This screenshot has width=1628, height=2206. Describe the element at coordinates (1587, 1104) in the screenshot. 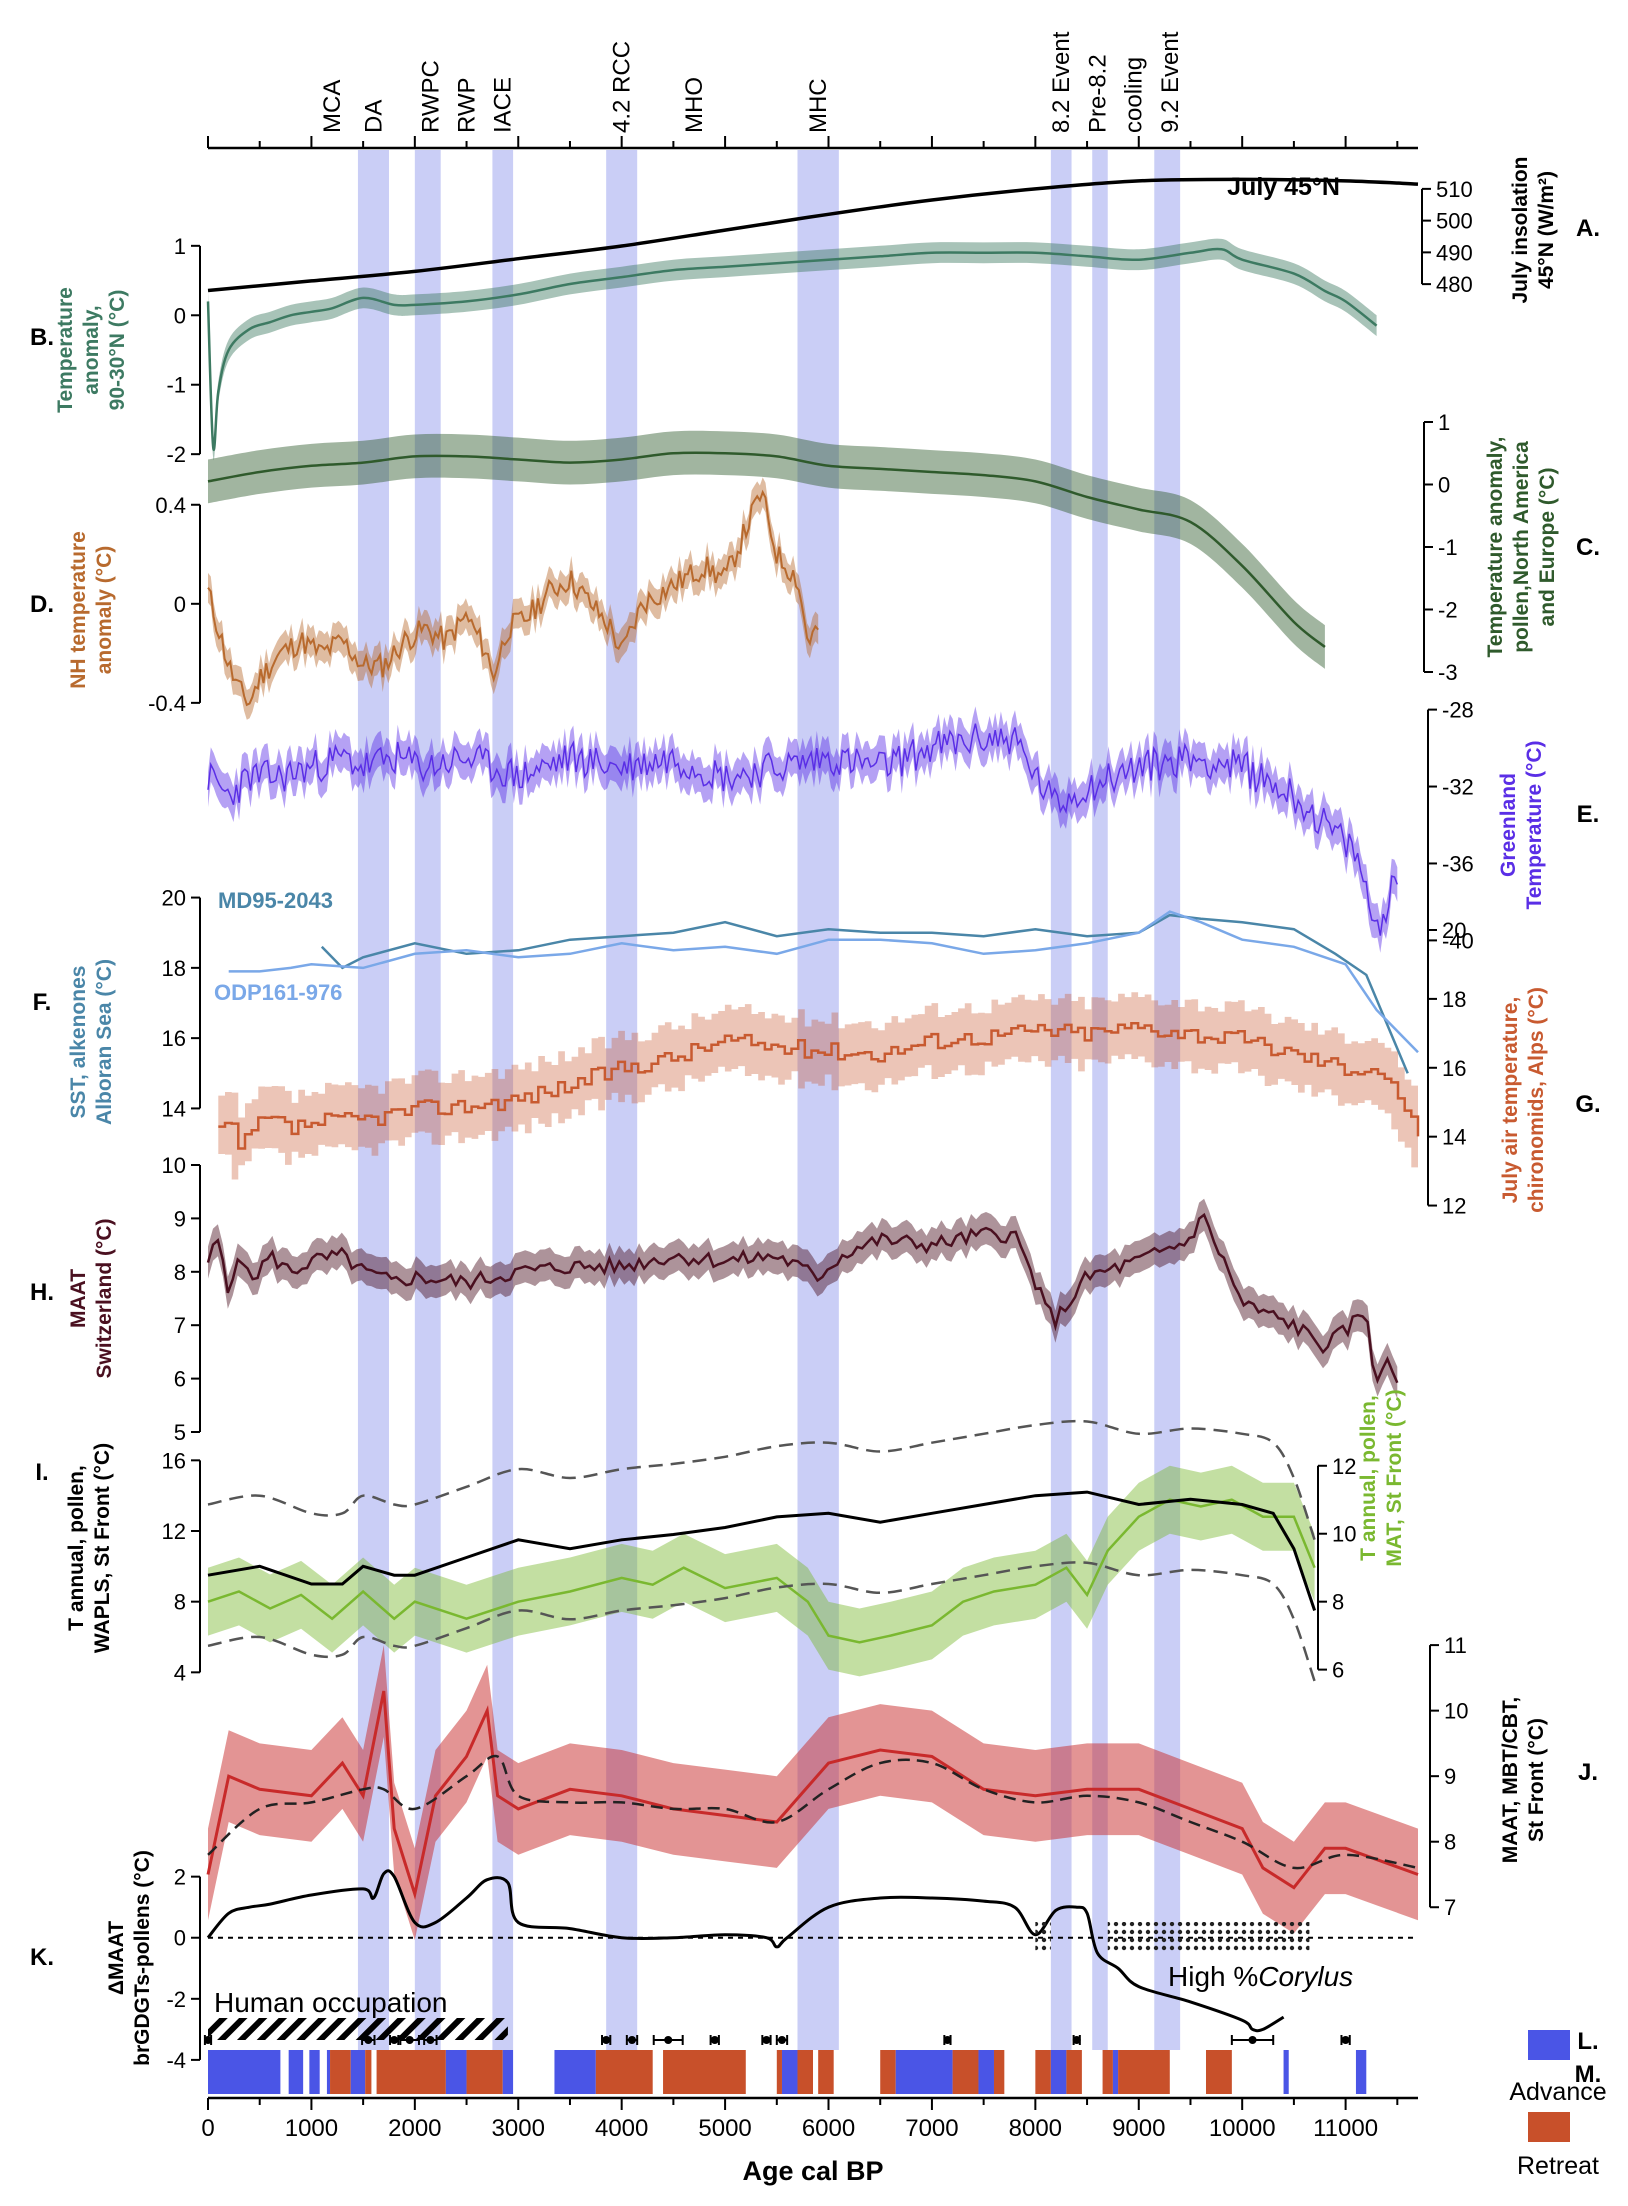

I see `panel-letter: G.` at that location.